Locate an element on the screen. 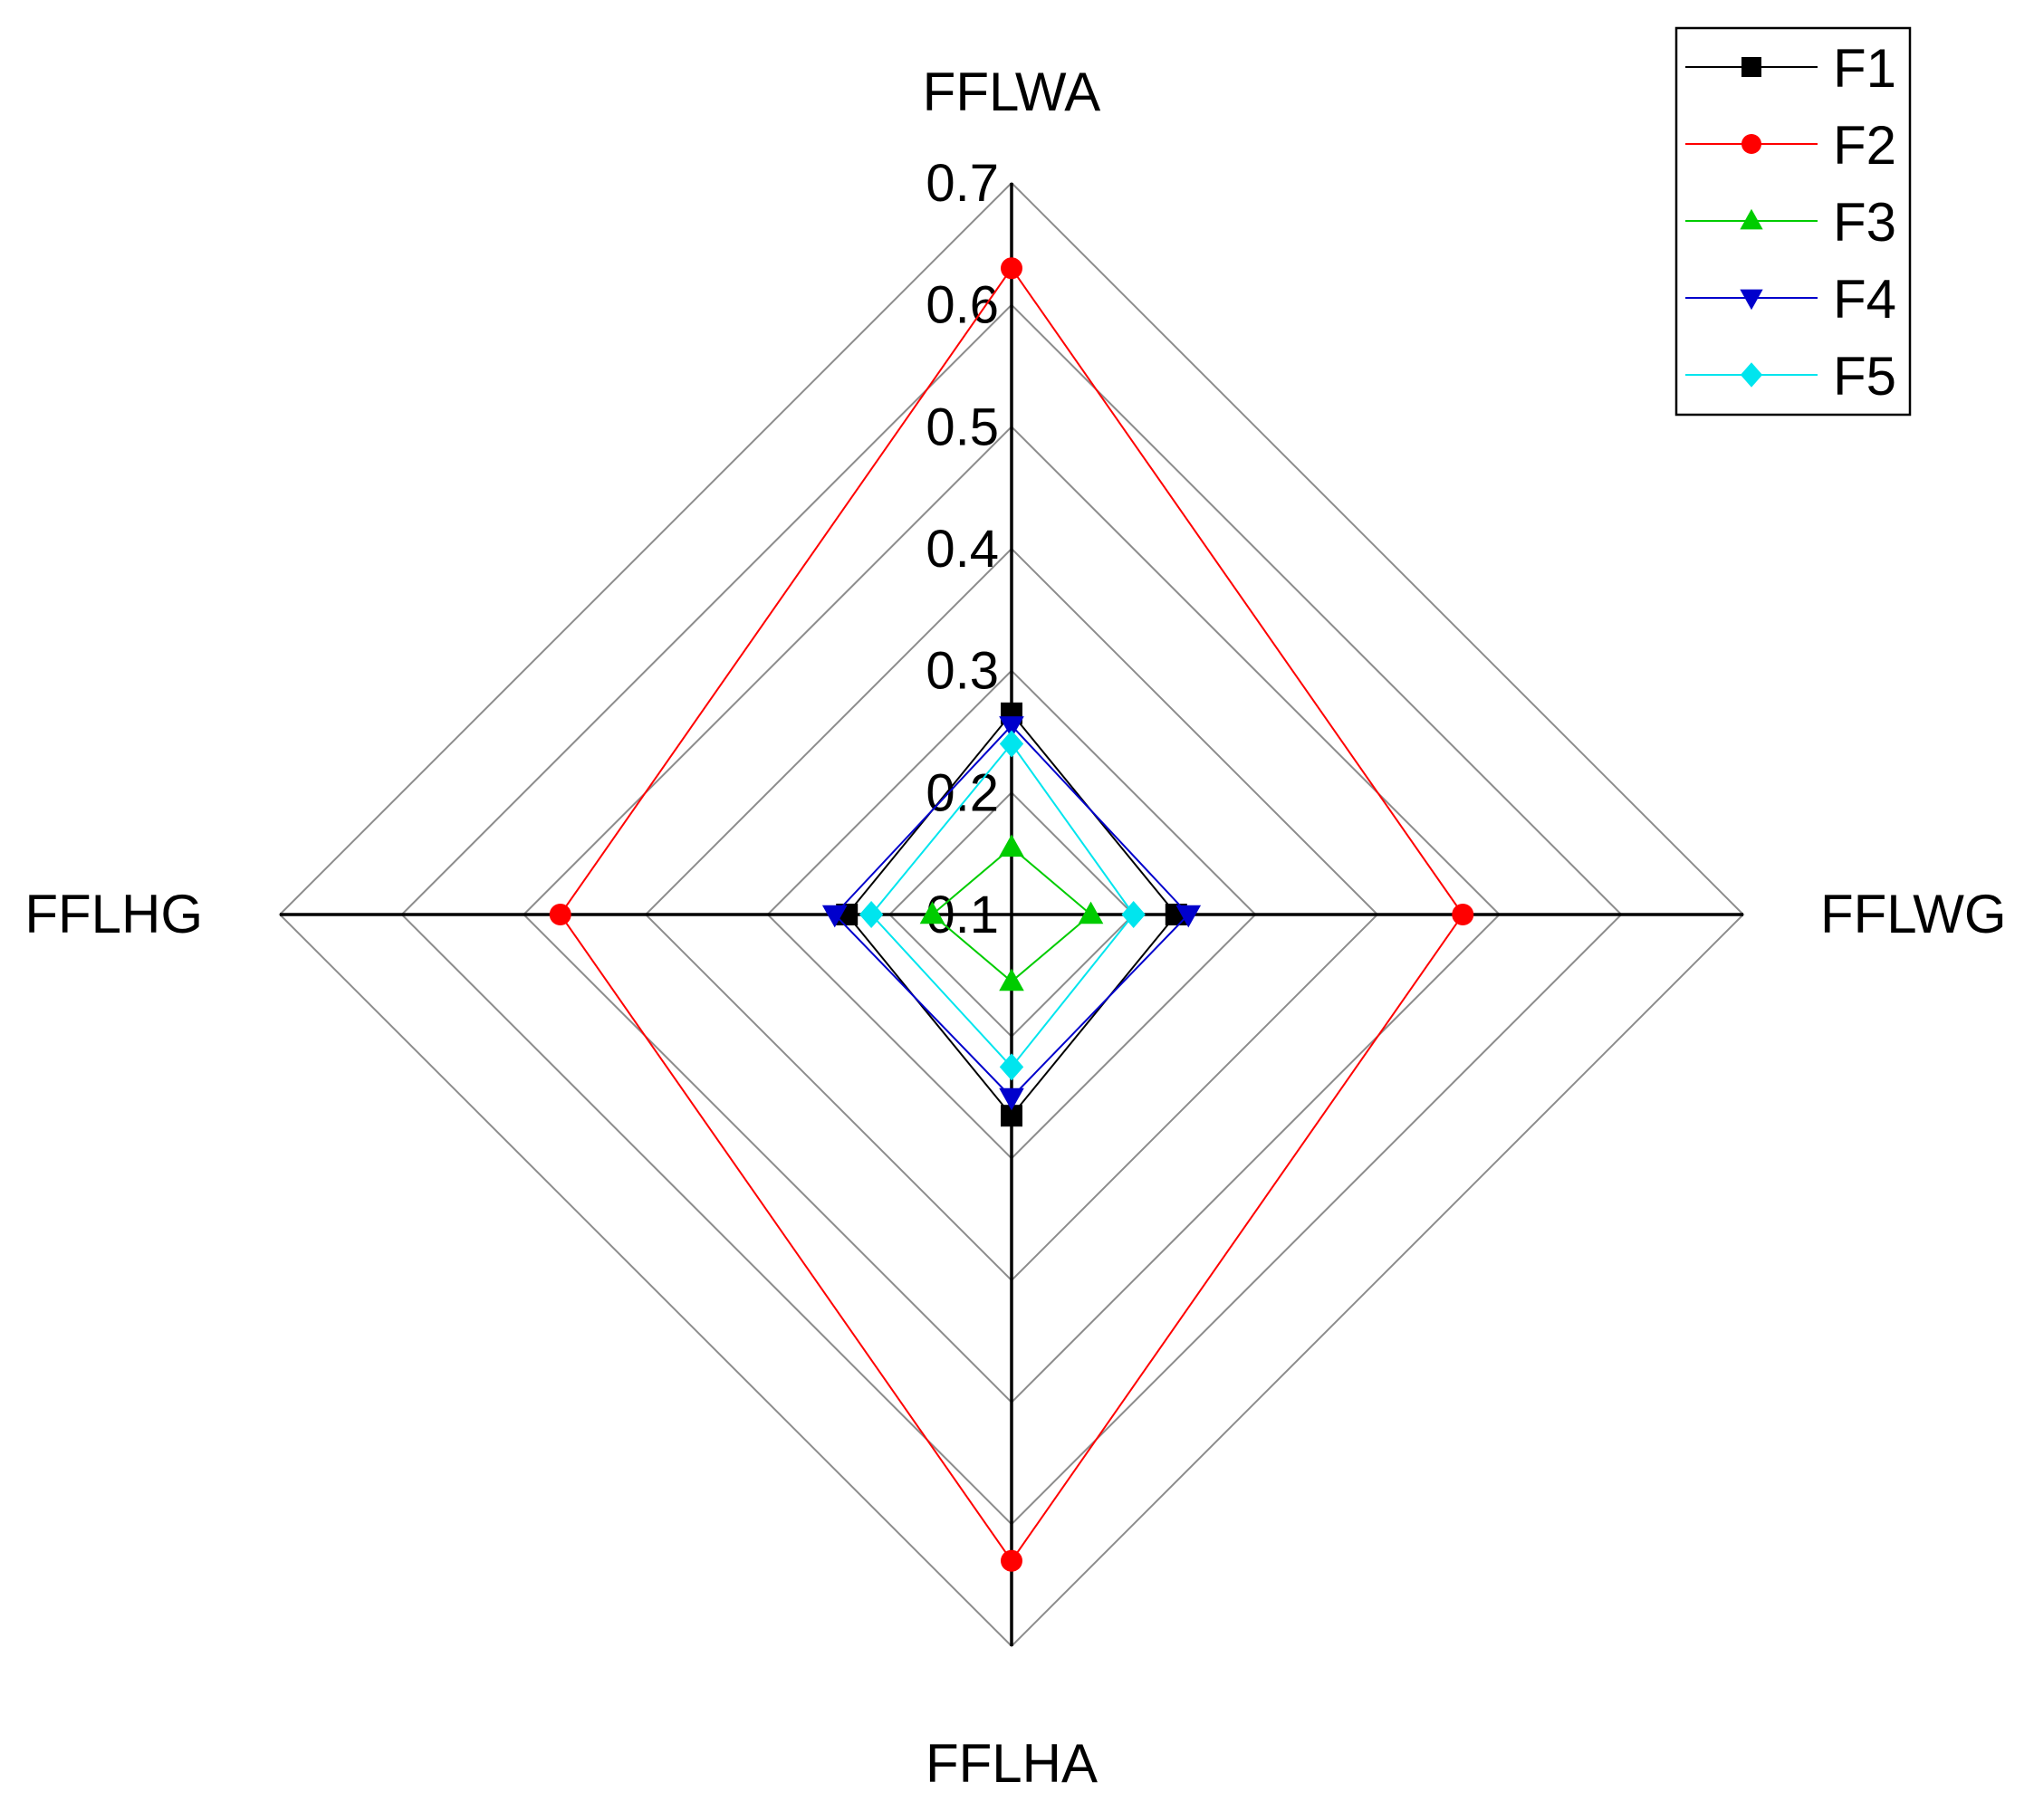  legend-item-f3: F3 is located at coordinates (1790, 222).